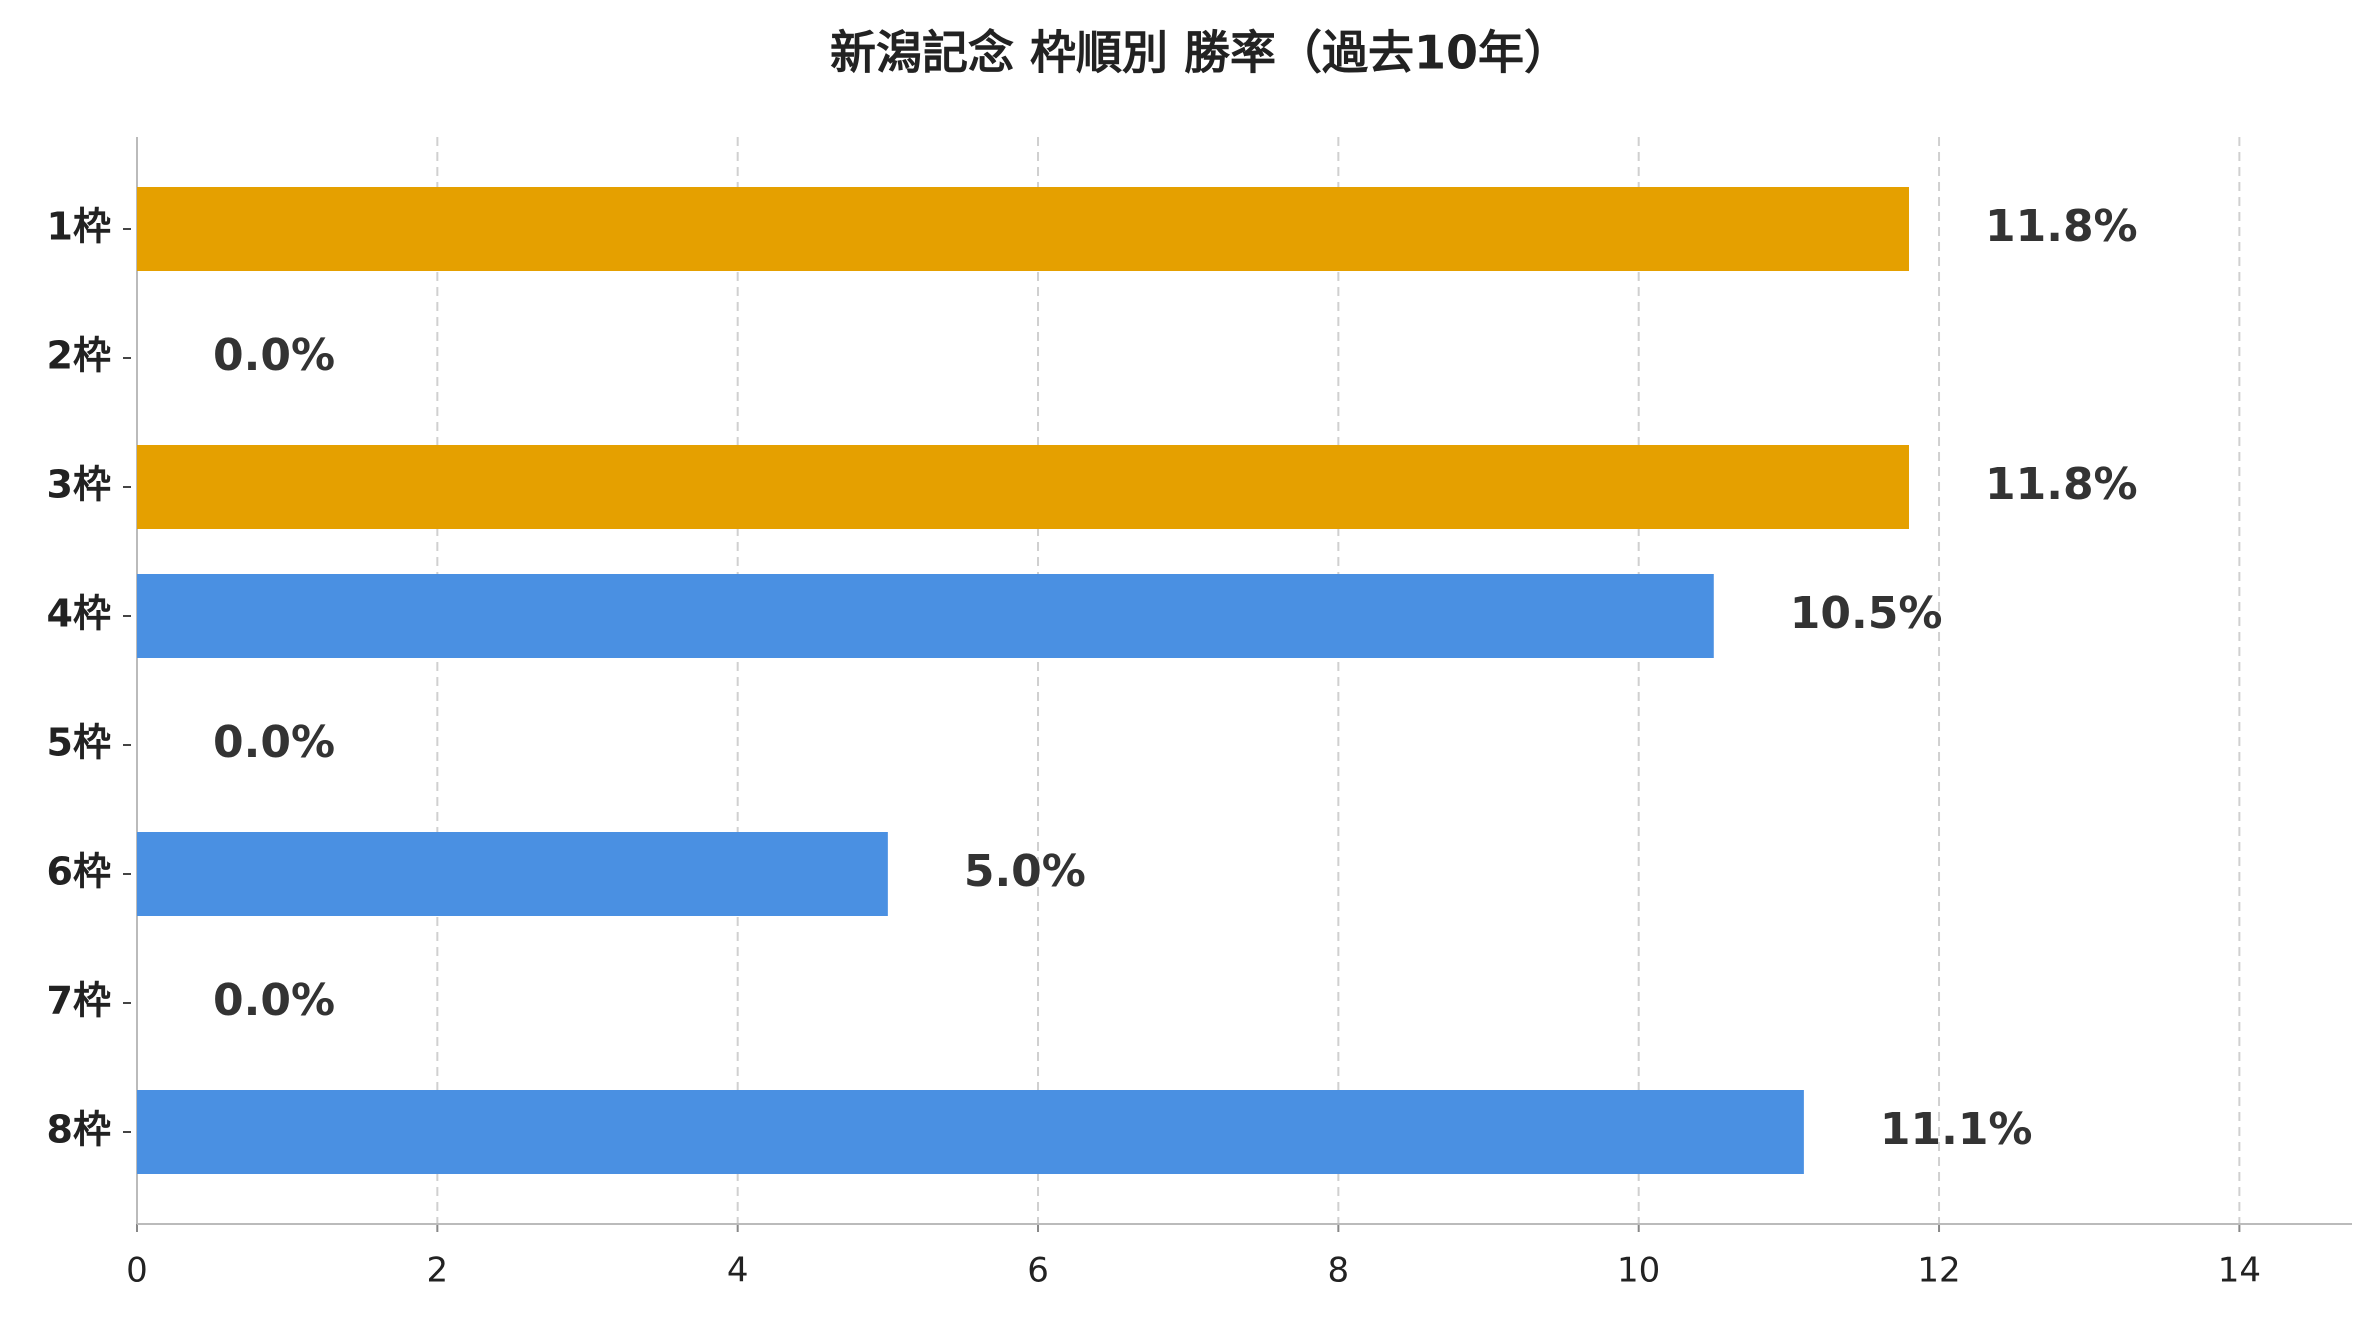  Describe the element at coordinates (1938, 1271) in the screenshot. I see `x-tick-label: 12` at that location.